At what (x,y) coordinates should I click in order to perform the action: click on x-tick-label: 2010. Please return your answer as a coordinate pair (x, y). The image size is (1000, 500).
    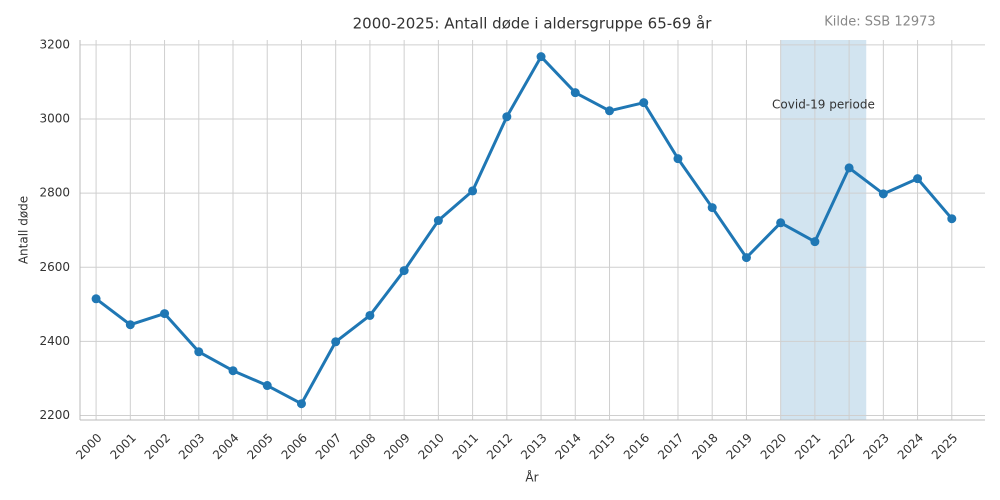
    Looking at the image, I should click on (430, 446).